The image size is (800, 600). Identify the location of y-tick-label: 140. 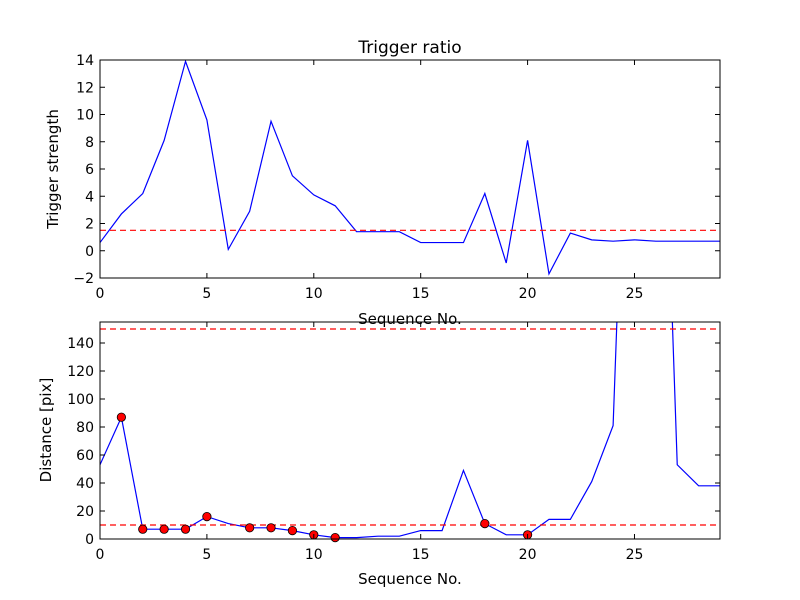
(80, 344).